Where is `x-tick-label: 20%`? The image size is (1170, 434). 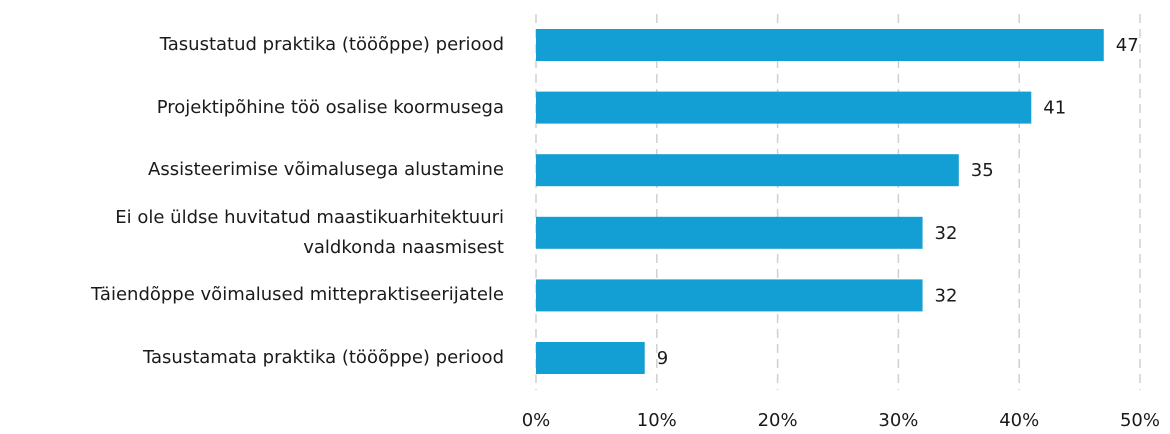
x-tick-label: 20% is located at coordinates (778, 420).